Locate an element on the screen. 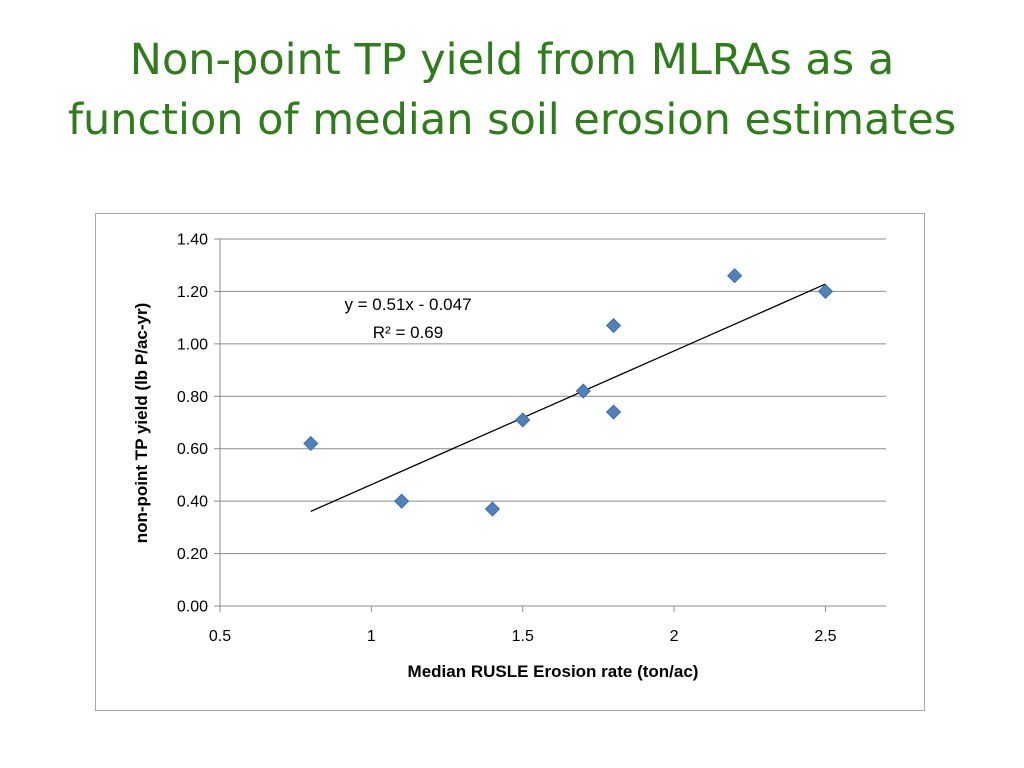 This screenshot has height=768, width=1024. slide-title-line1: Non-point TP yield from MLRAs as a is located at coordinates (512, 60).